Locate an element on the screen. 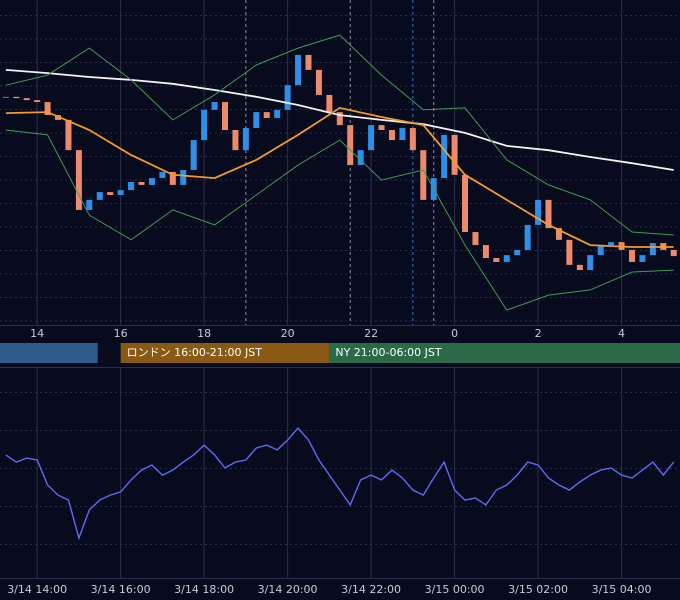 The width and height of the screenshot is (680, 600). x-tick-label: 3/14 16:00 is located at coordinates (121, 589).